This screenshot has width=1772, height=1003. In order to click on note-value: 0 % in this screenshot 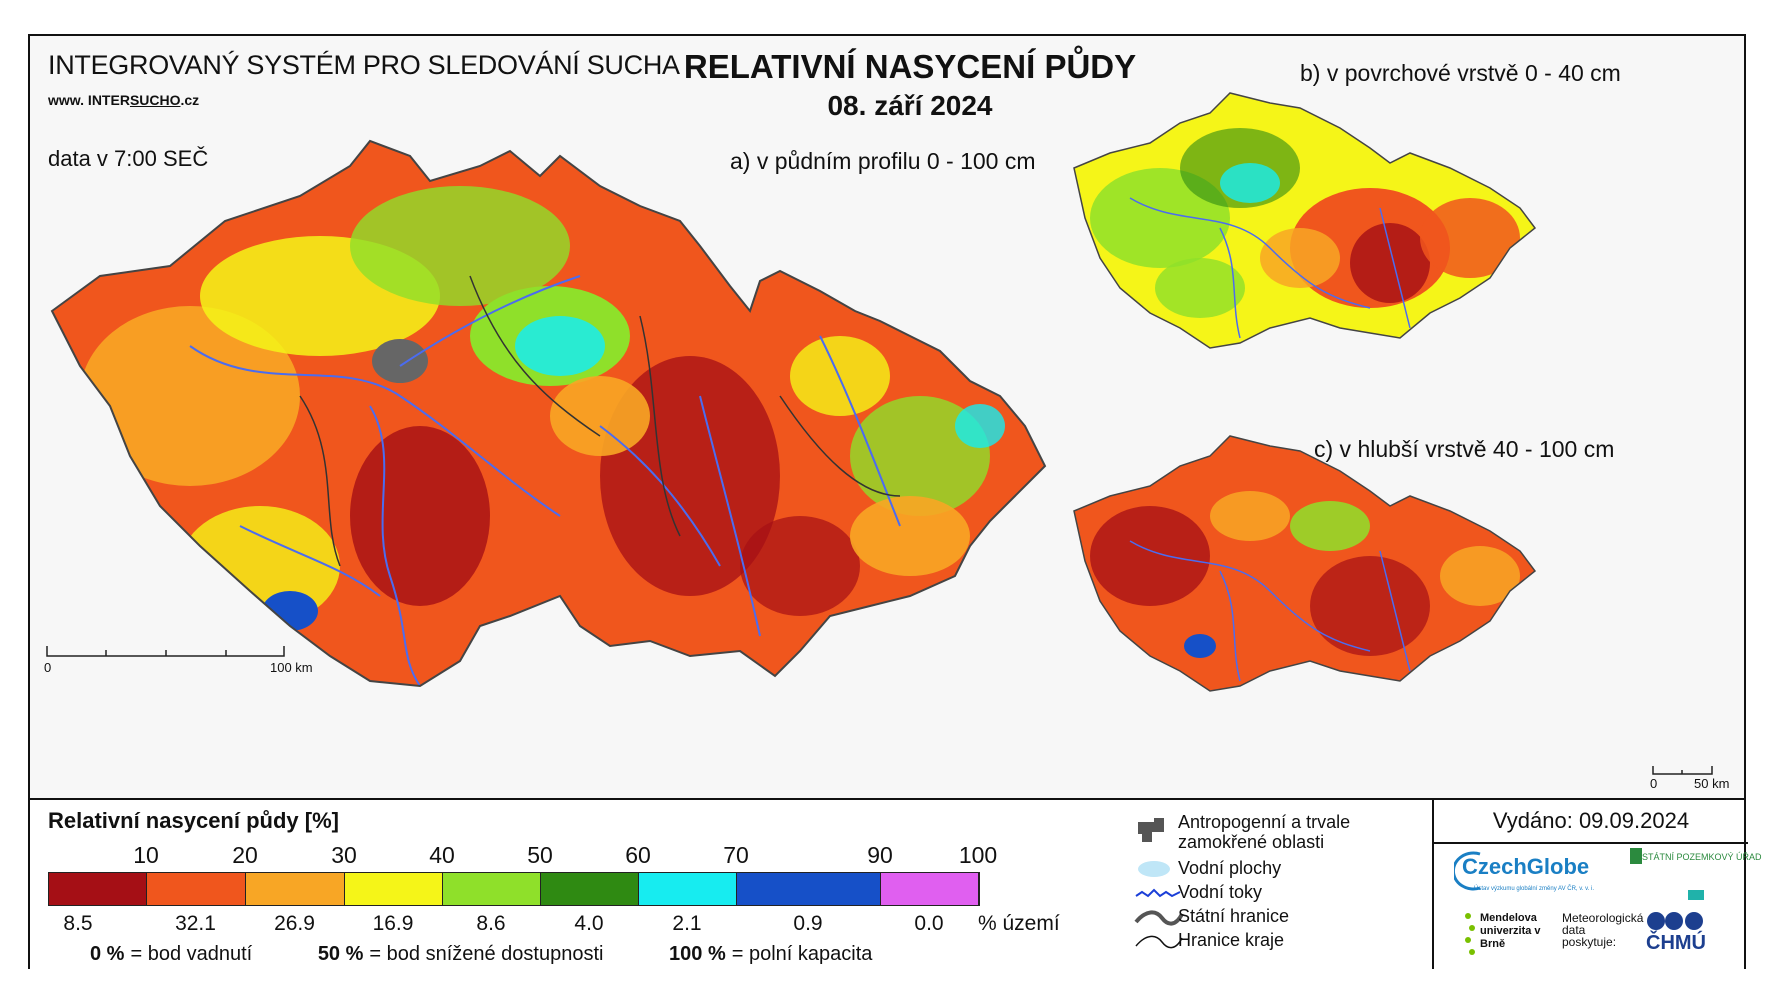, I will do `click(107, 954)`.